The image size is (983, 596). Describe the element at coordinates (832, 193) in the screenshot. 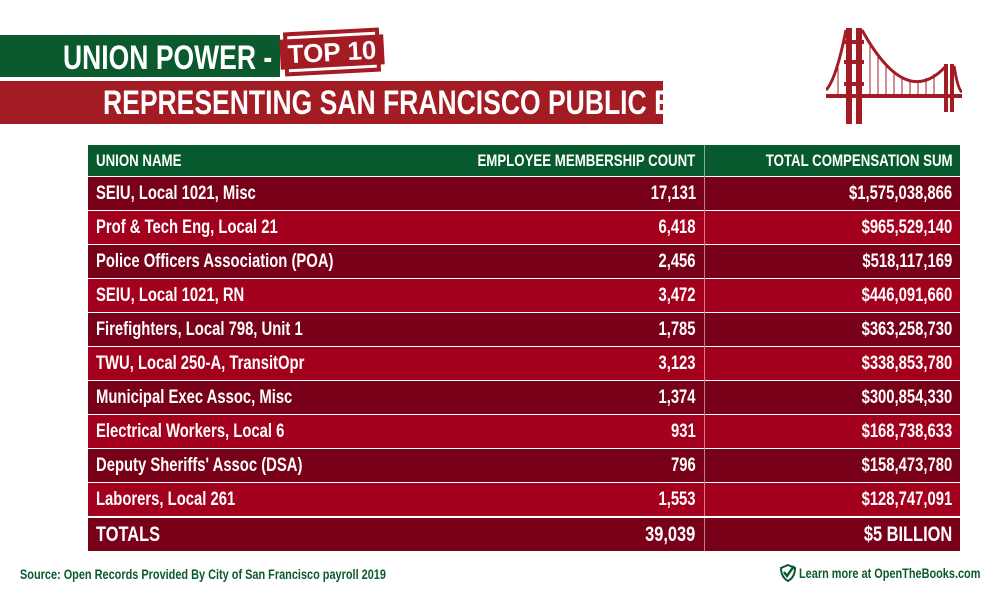

I see `cell-compensation-sum: $1,575,038,866` at that location.